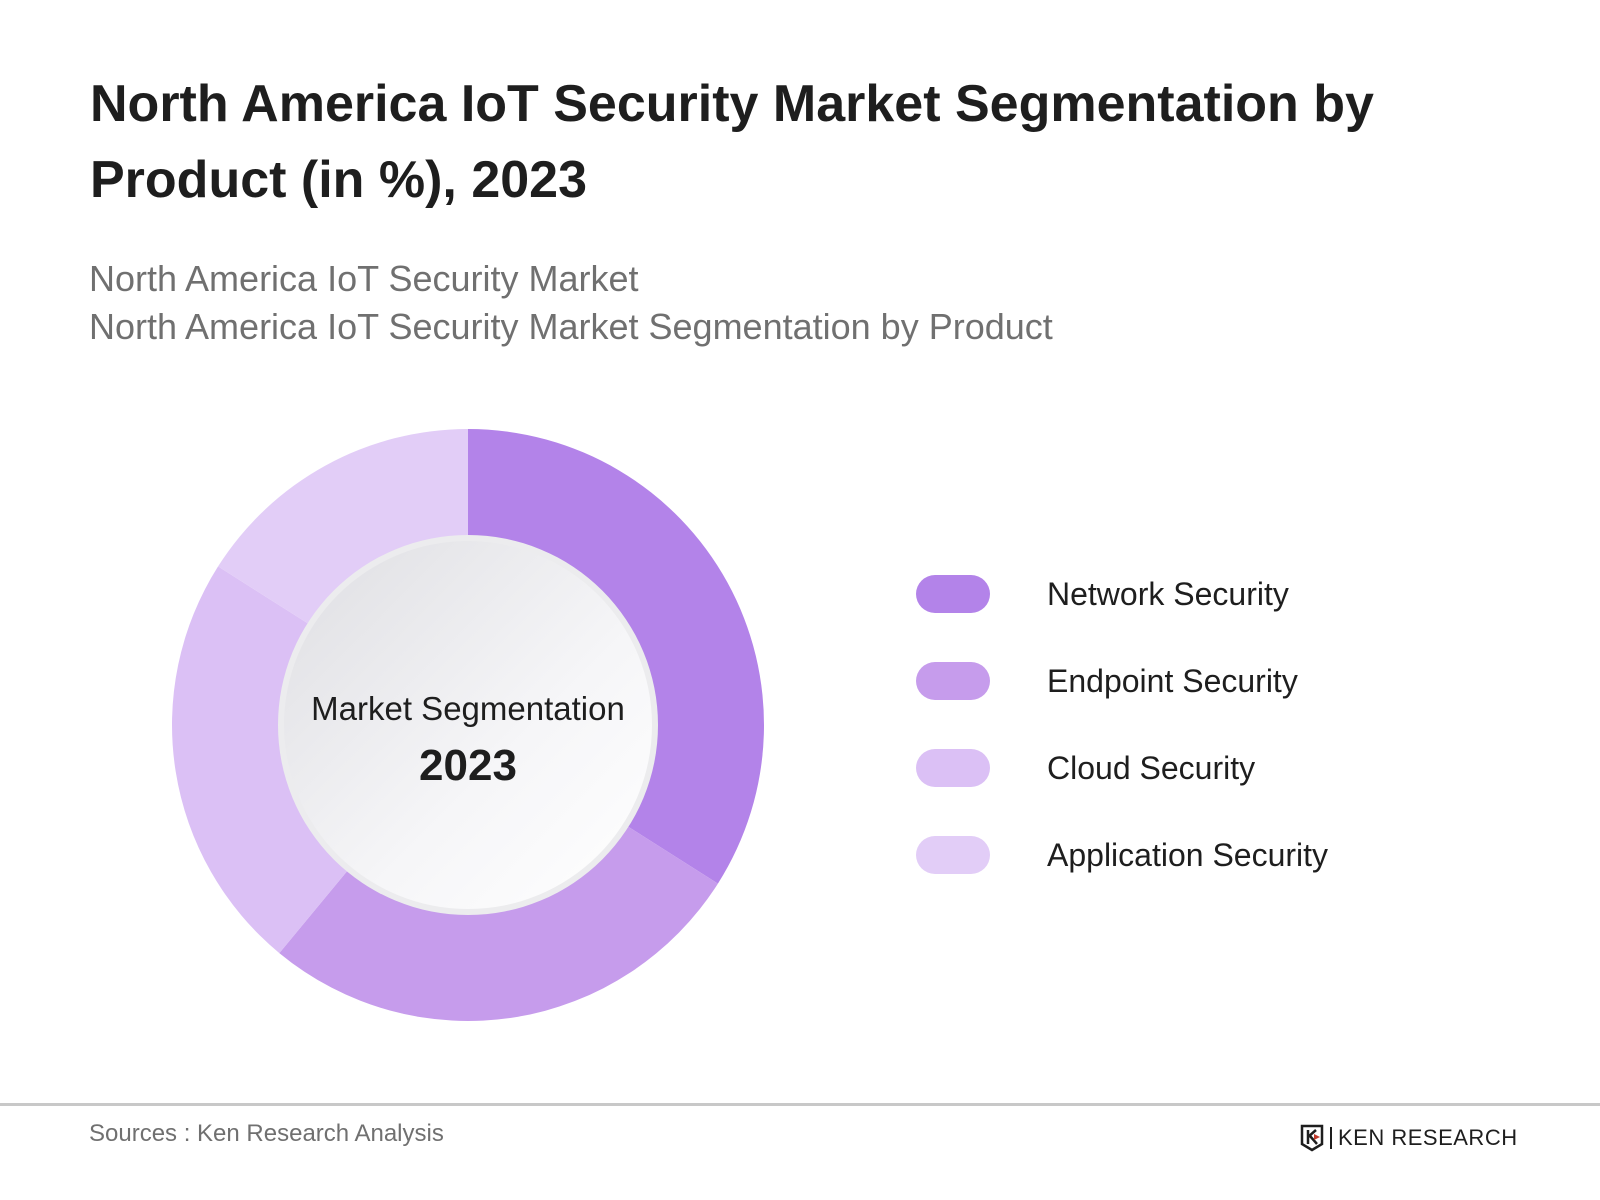 The image size is (1600, 1200). Describe the element at coordinates (364, 278) in the screenshot. I see `subtitle-1: North America IoT Security Market` at that location.